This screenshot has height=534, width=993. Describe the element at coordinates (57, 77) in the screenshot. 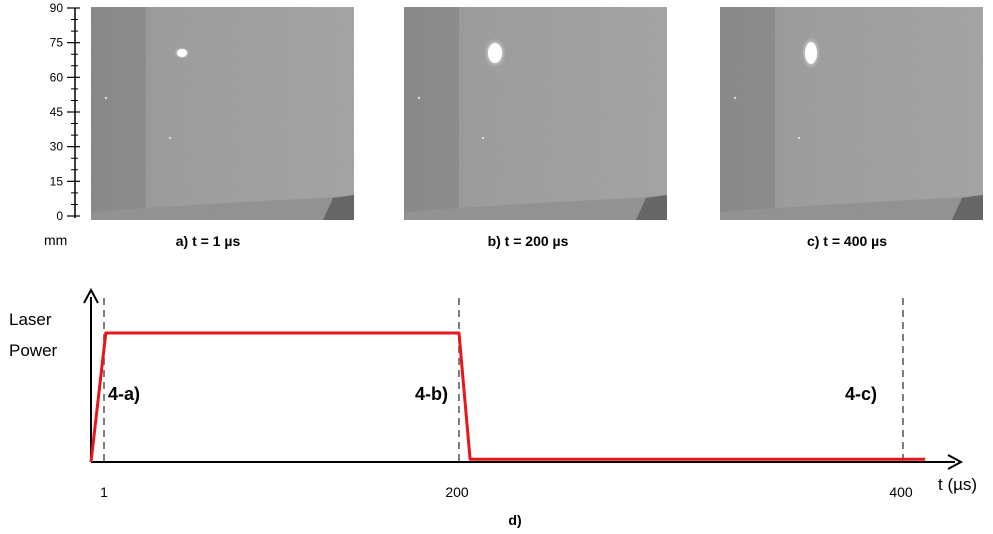

I see `scale-tick-label: 60` at that location.